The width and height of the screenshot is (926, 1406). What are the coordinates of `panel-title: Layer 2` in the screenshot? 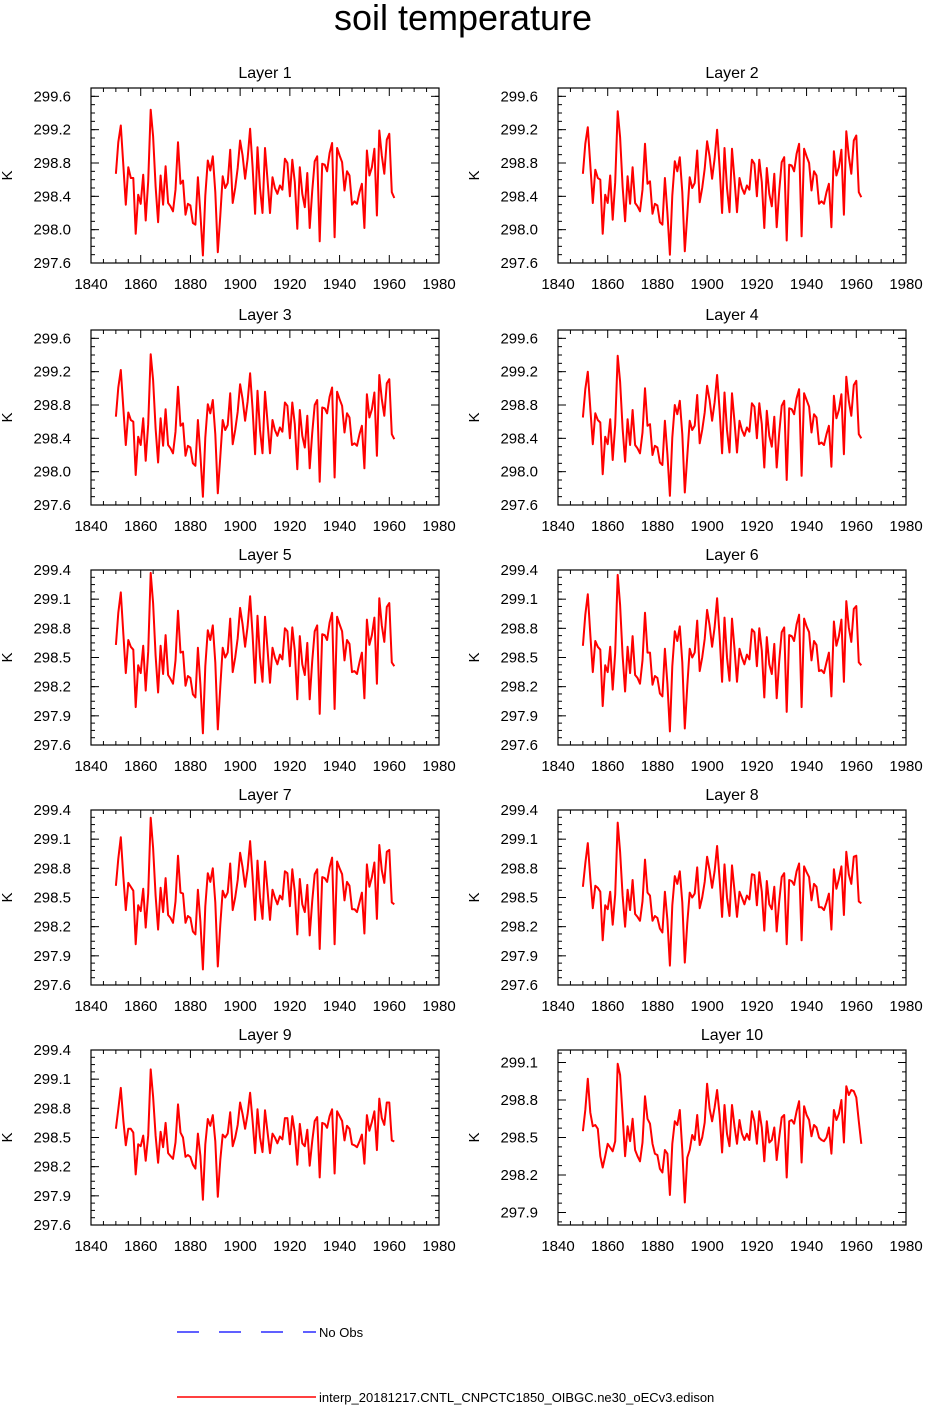 It's located at (731, 73).